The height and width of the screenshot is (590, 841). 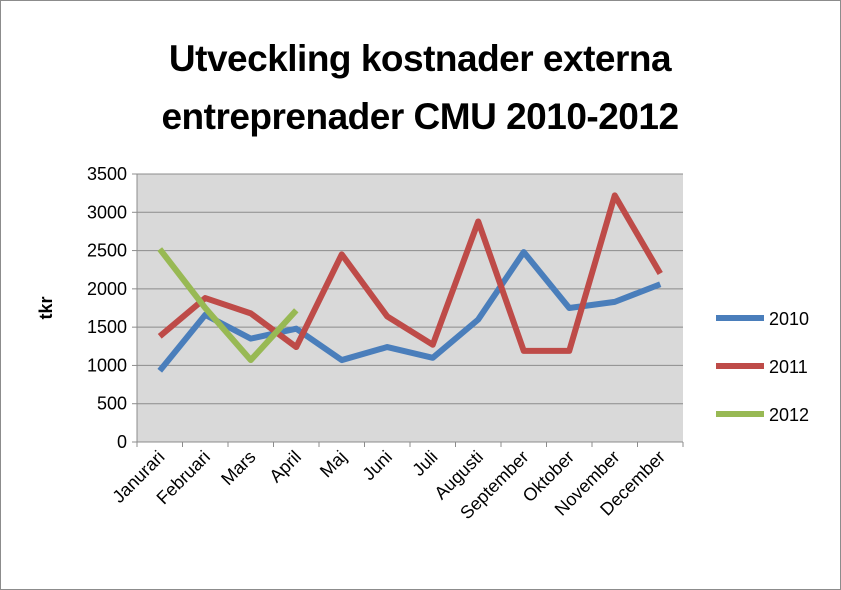 I want to click on y-tick-label: 500, so click(x=112, y=404).